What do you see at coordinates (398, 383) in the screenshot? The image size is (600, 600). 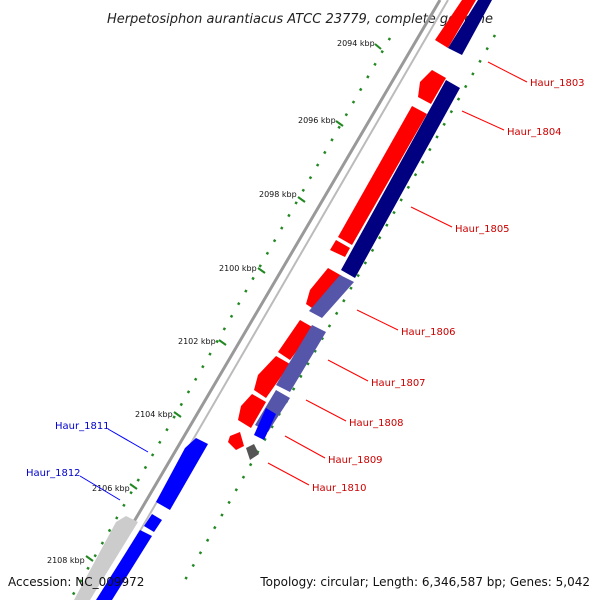 I see `gene-label-haur-1807: Haur_1807` at bounding box center [398, 383].